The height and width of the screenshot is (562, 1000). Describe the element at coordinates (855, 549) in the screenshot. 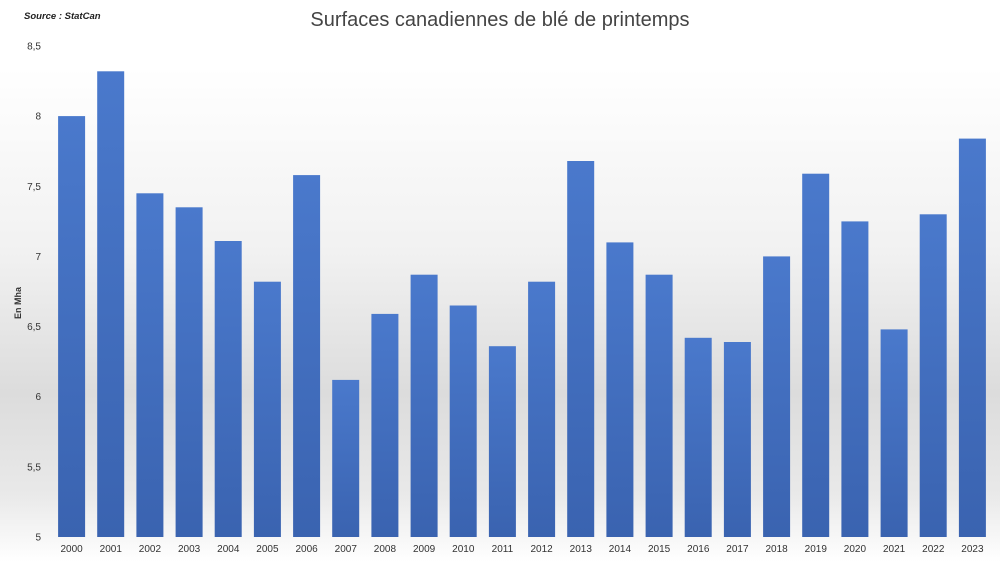

I see `x-tick-label: 2020` at that location.